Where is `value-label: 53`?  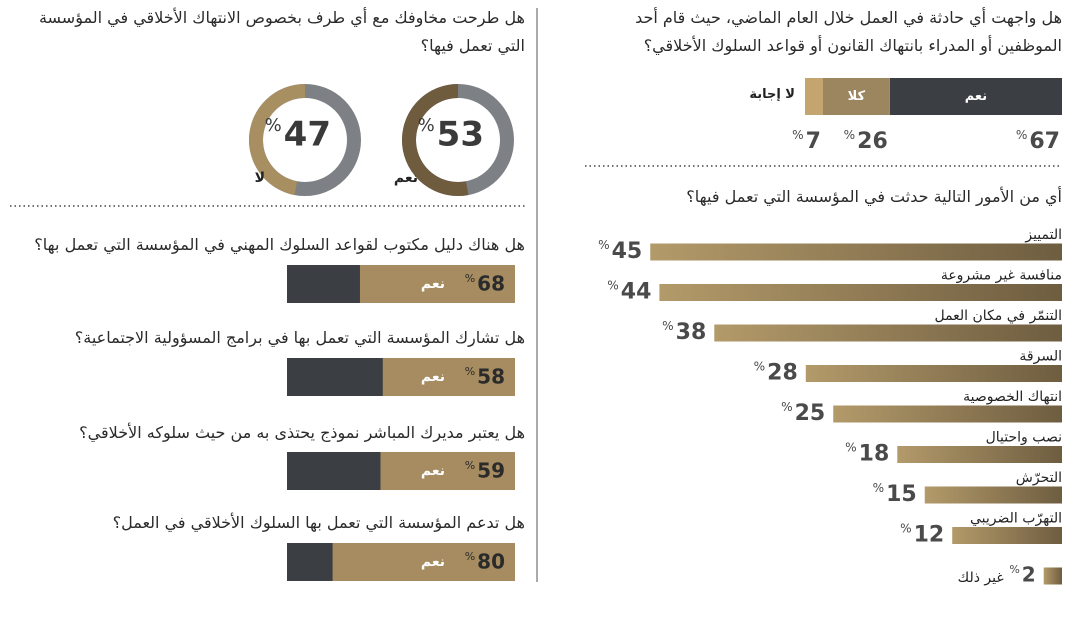
value-label: 53 is located at coordinates (460, 135).